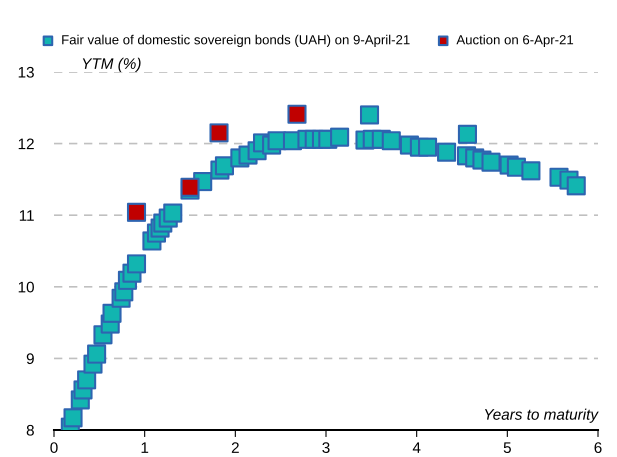 This screenshot has height=457, width=617. I want to click on y-tick-label: 9, so click(30, 358).